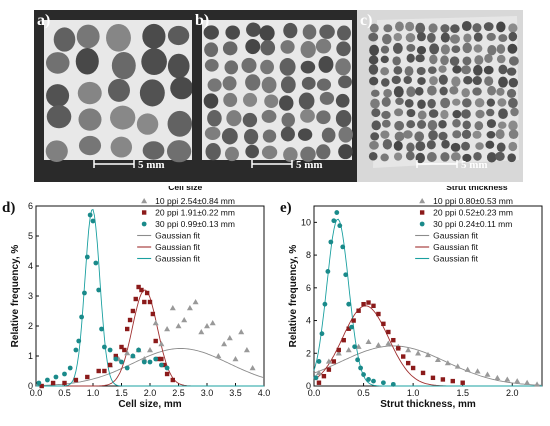 Image resolution: width=550 pixels, height=426 pixels. Describe the element at coordinates (195, 201) in the screenshot. I see `legend-label: 10 ppi 2.54±0.84 mm` at that location.